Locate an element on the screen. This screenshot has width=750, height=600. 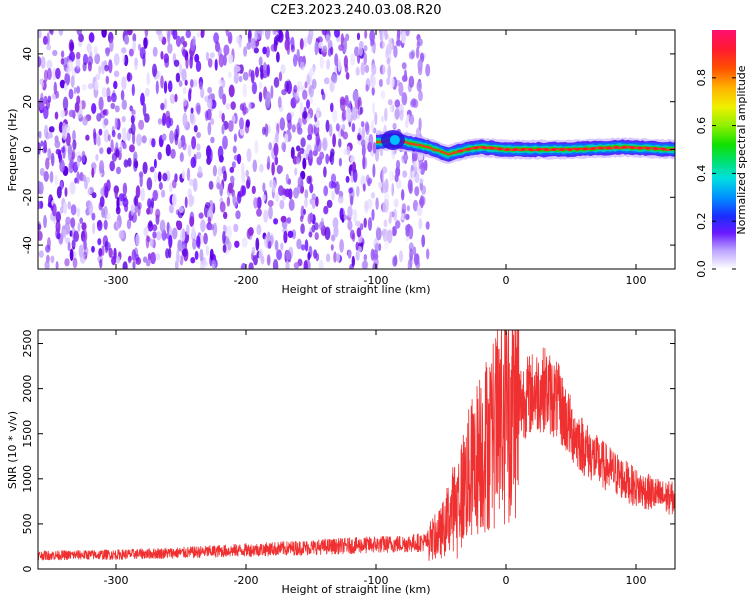
snr-x-tick-label: -200 is located at coordinates (246, 580).